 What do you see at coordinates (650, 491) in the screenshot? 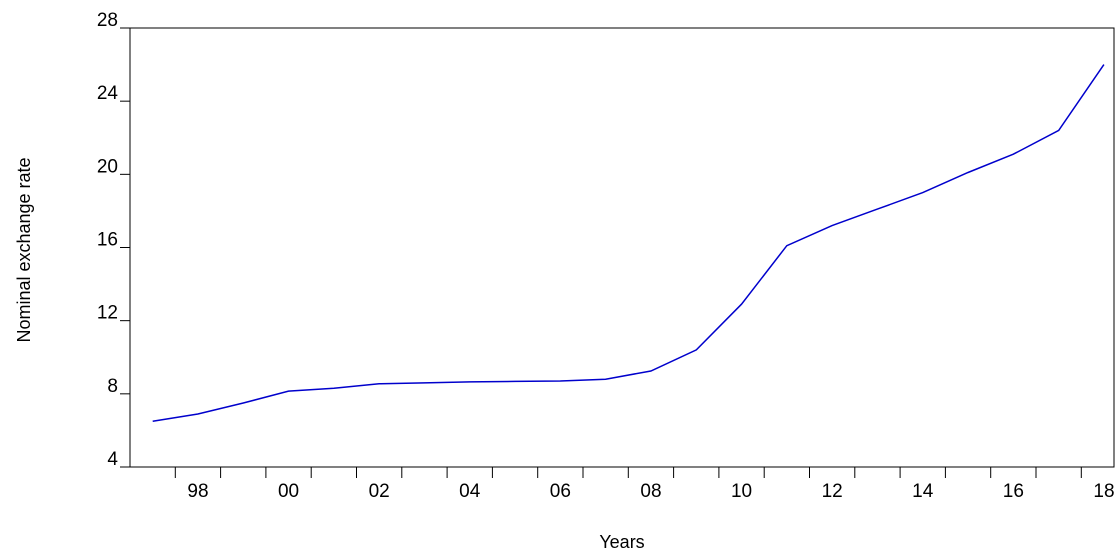
I see `x-tick-label: 08` at bounding box center [650, 491].